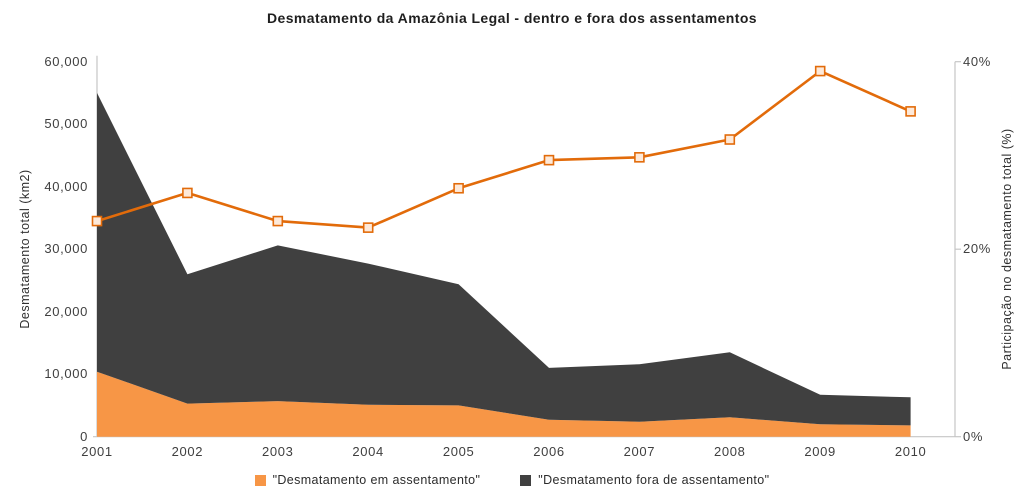 The width and height of the screenshot is (1024, 503). Describe the element at coordinates (526, 480) in the screenshot. I see `legend-swatch-fora-assentamento-icon` at that location.